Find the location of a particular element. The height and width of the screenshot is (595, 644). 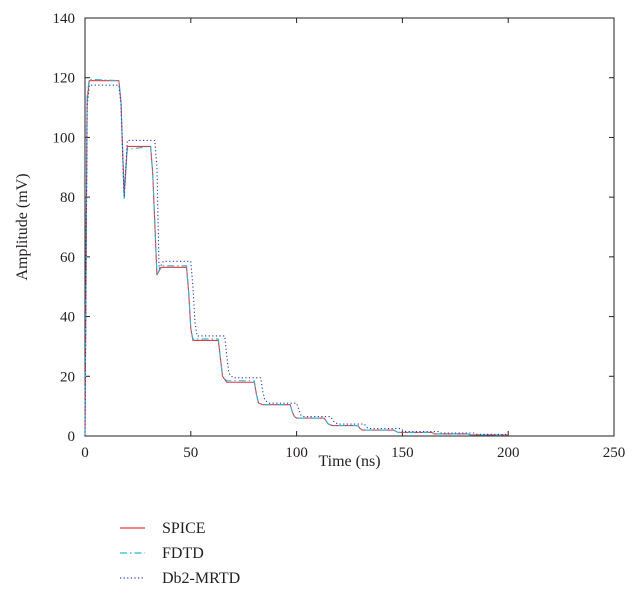

y-tick-label: 80 is located at coordinates (67, 198).